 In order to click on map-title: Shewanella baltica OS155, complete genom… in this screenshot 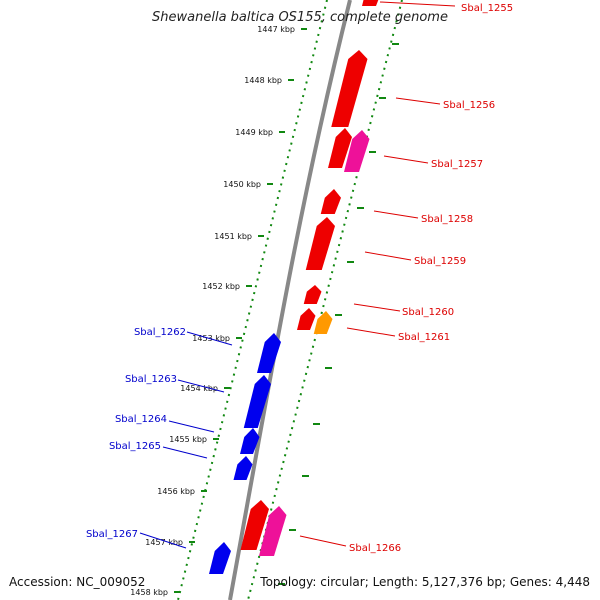, I will do `click(300, 17)`.